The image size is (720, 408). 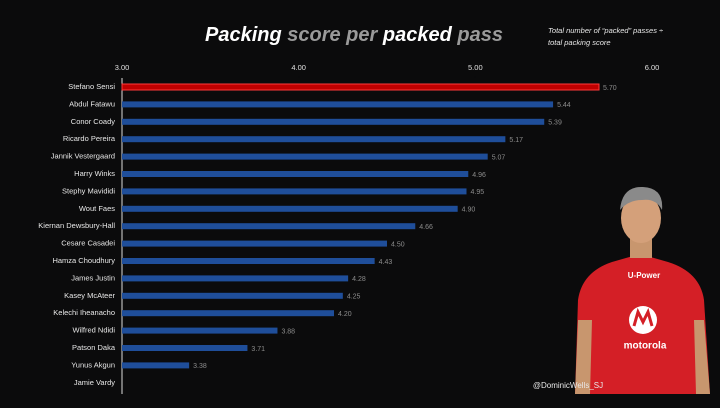 I want to click on chart-title: Packing score per packed pass, so click(x=354, y=35).